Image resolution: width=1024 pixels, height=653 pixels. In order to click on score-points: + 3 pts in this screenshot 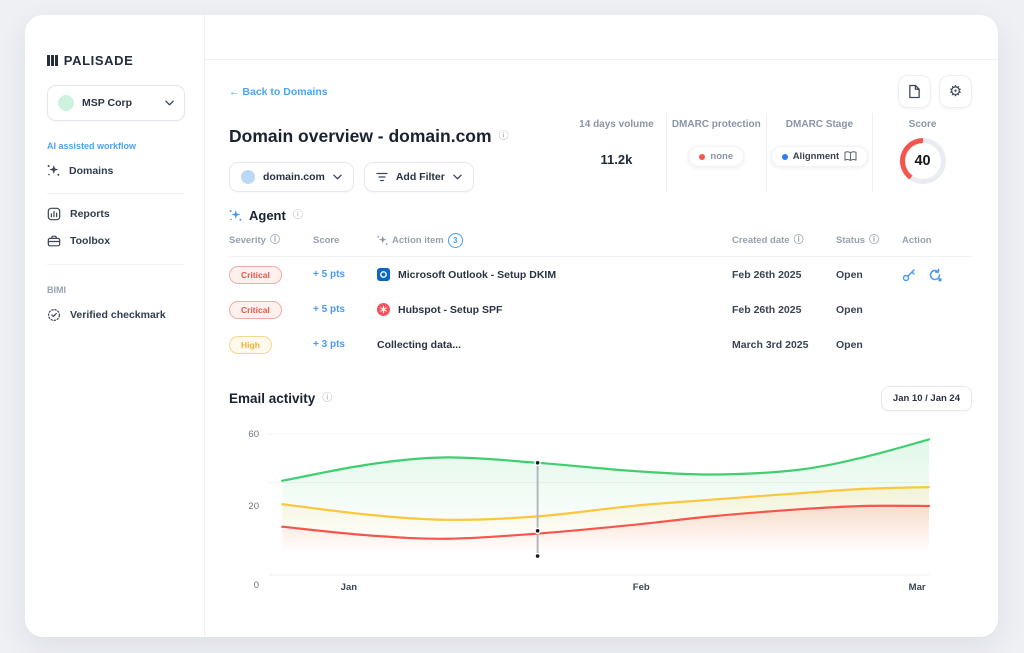, I will do `click(329, 344)`.